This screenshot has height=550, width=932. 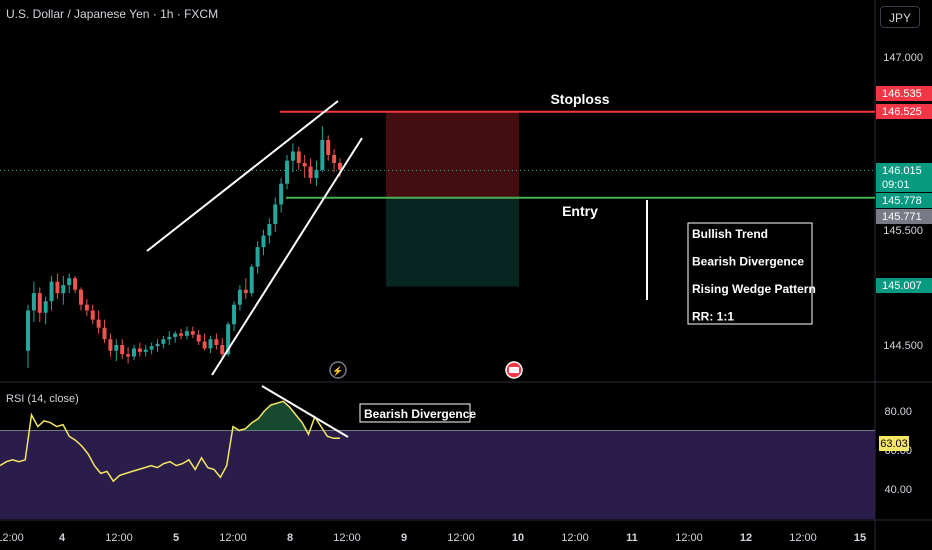 I want to click on info-box-line: Rising Wedge Pattern, so click(x=754, y=289).